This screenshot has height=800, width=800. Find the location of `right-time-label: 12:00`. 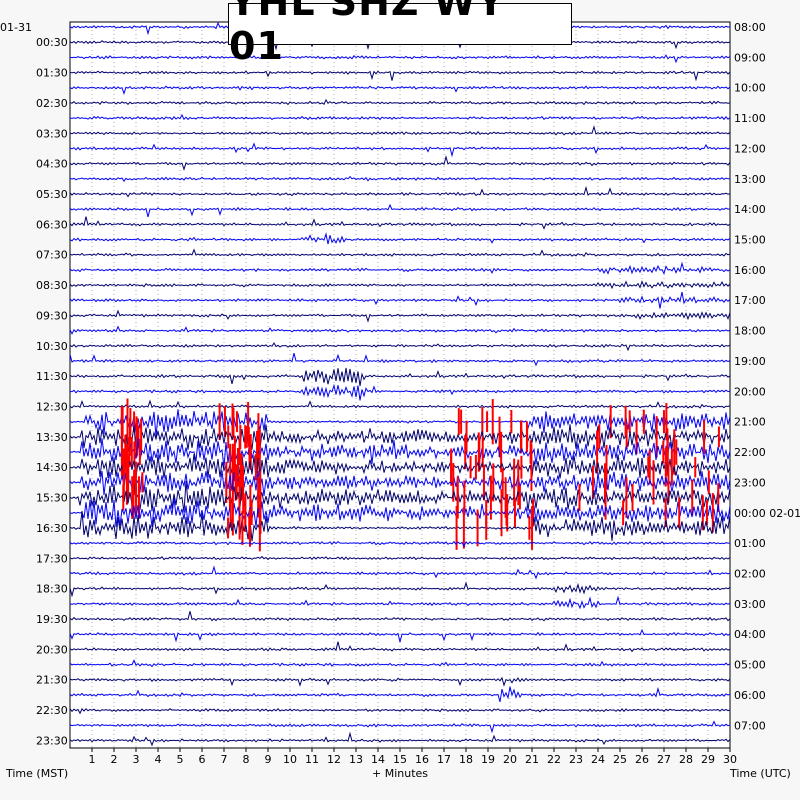

right-time-label: 12:00 is located at coordinates (750, 148).